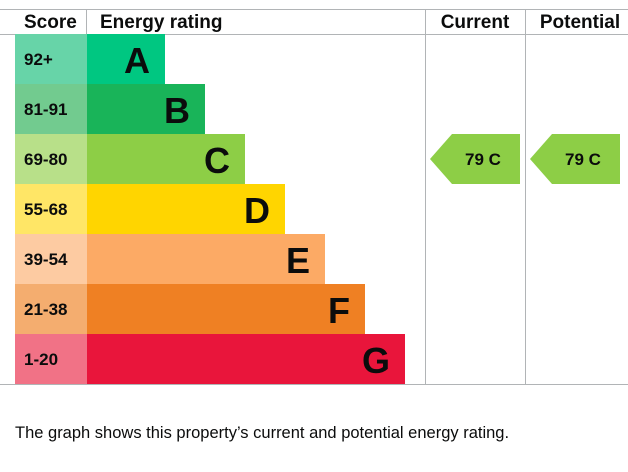  What do you see at coordinates (41, 359) in the screenshot?
I see `score-label-g: 1-20` at bounding box center [41, 359].